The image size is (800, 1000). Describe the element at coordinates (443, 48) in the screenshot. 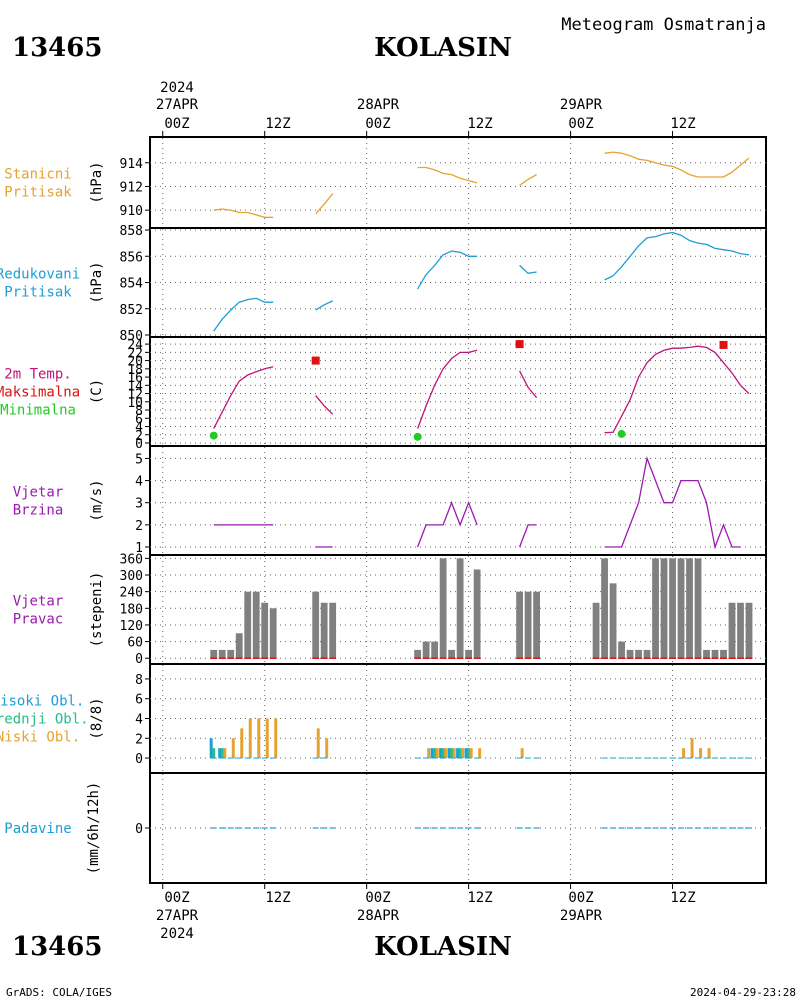

I see `station-name-top: KOLASIN` at that location.